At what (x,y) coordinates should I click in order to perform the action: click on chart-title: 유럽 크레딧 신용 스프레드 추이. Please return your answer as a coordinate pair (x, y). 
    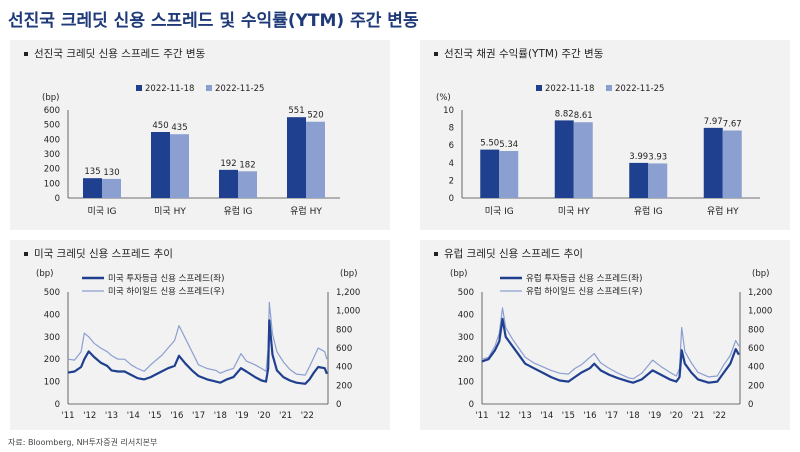
    Looking at the image, I should click on (513, 254).